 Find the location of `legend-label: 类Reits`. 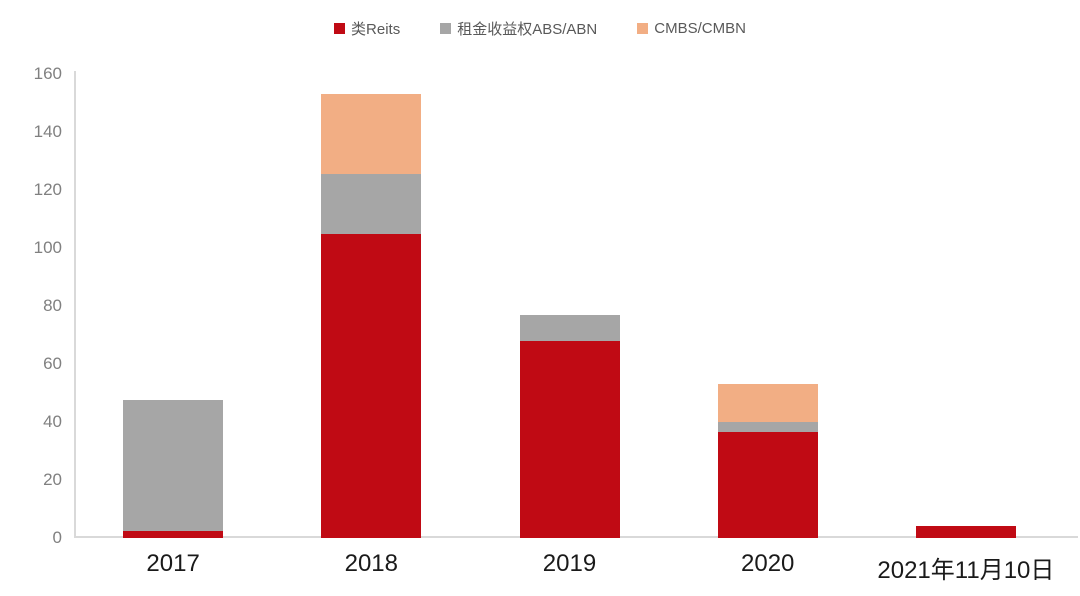

legend-label: 类Reits is located at coordinates (376, 29).